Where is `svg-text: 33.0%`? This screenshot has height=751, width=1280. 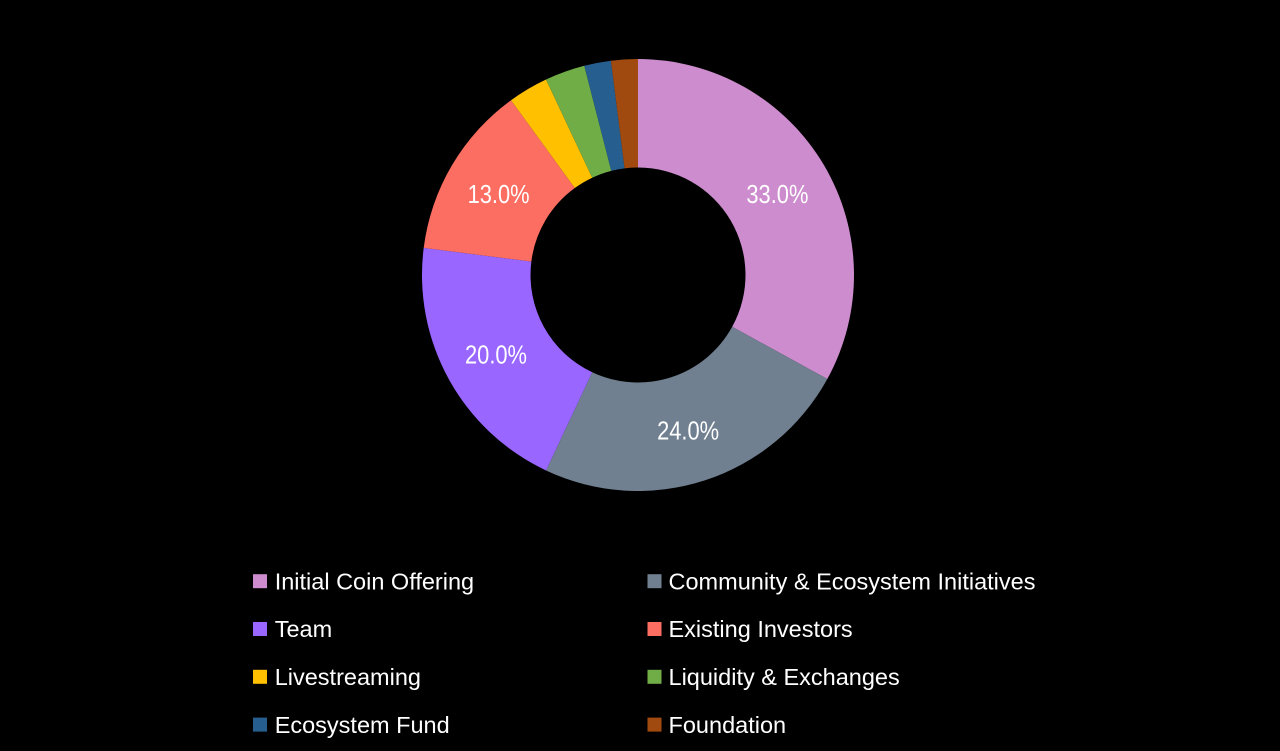
svg-text: 33.0% is located at coordinates (777, 194).